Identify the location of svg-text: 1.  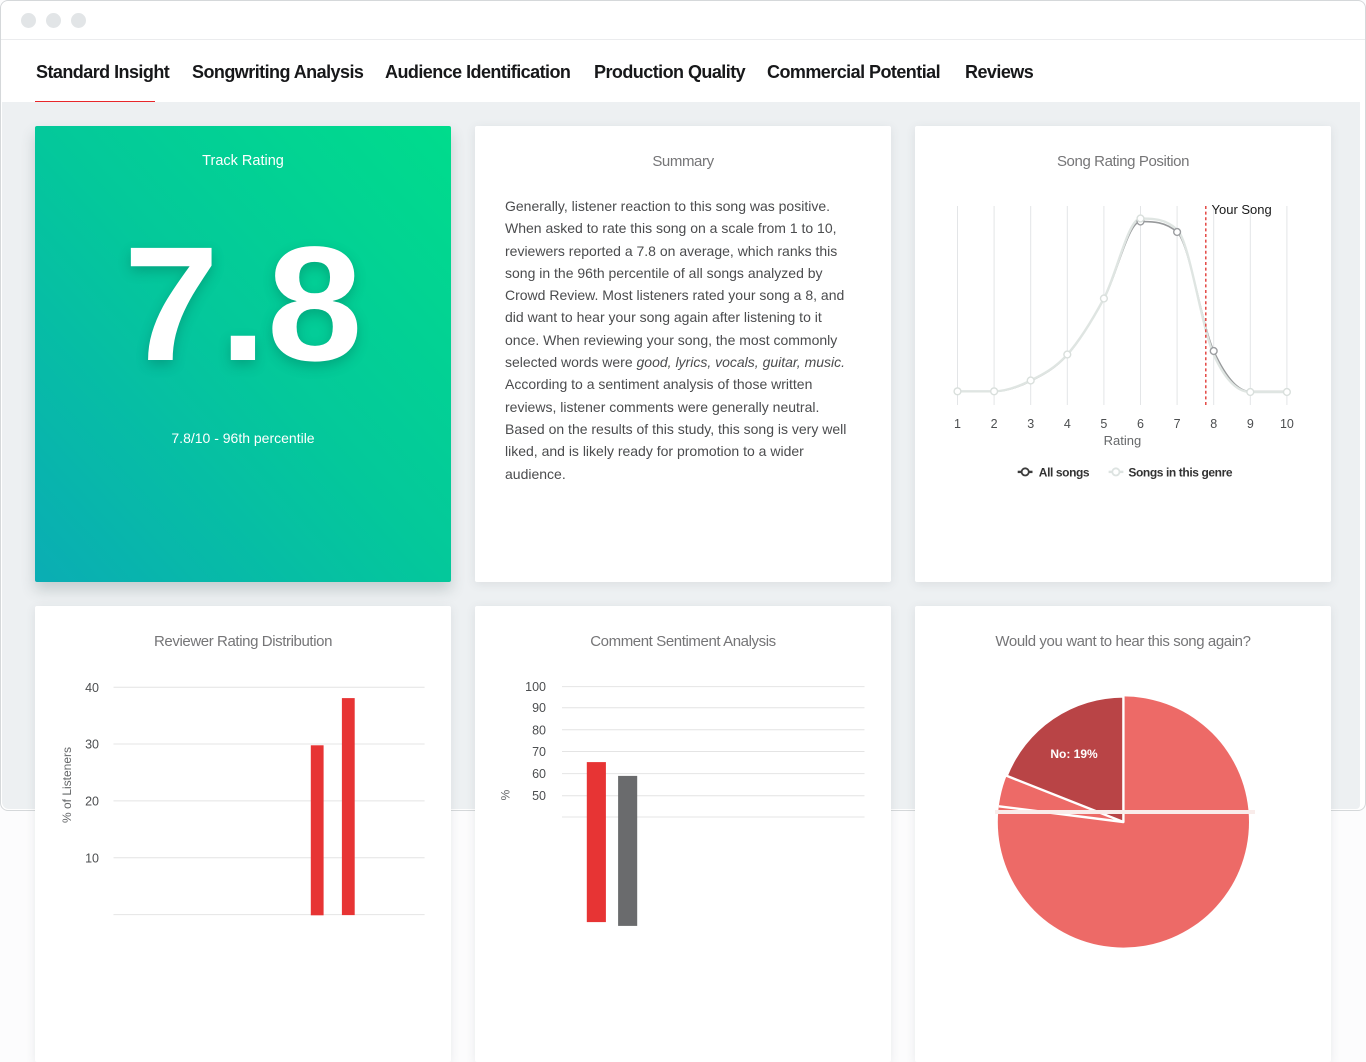
(957, 424).